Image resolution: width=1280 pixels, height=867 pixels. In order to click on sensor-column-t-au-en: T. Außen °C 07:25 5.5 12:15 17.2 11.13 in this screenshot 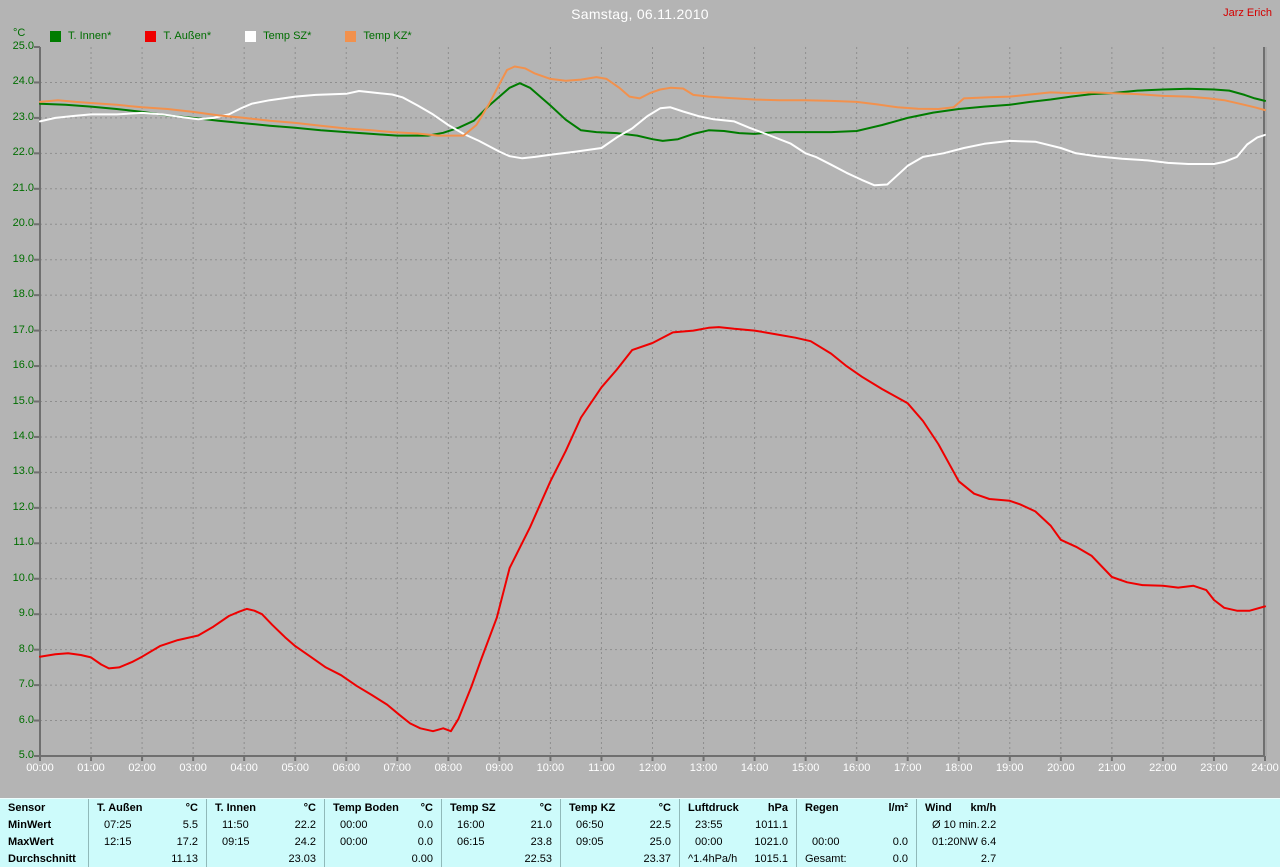, I will do `click(147, 833)`.